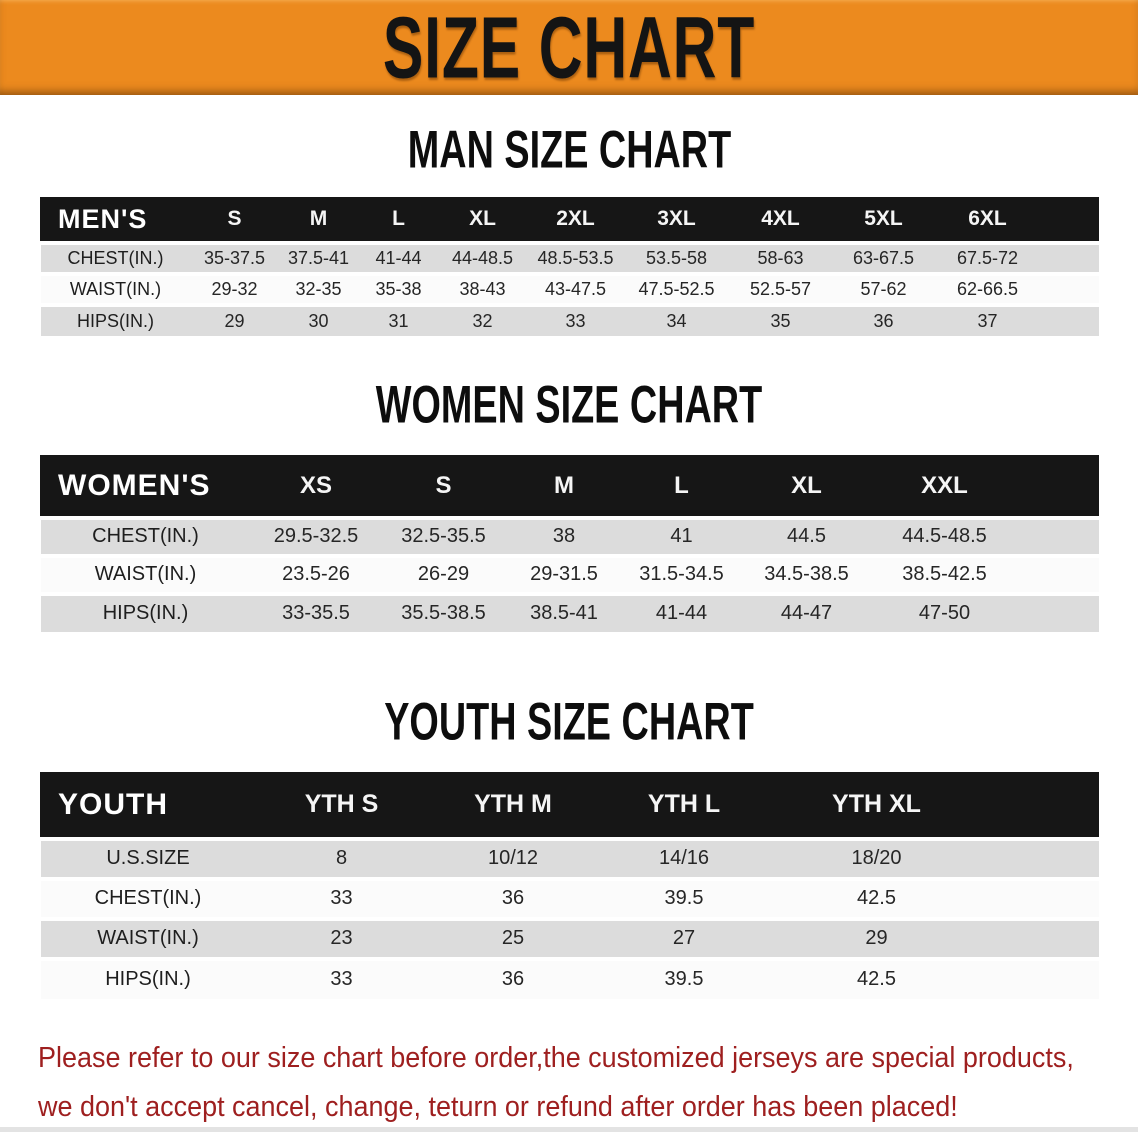  What do you see at coordinates (569, 404) in the screenshot?
I see `section-heading-women-text: WOMEN SIZE CHART` at bounding box center [569, 404].